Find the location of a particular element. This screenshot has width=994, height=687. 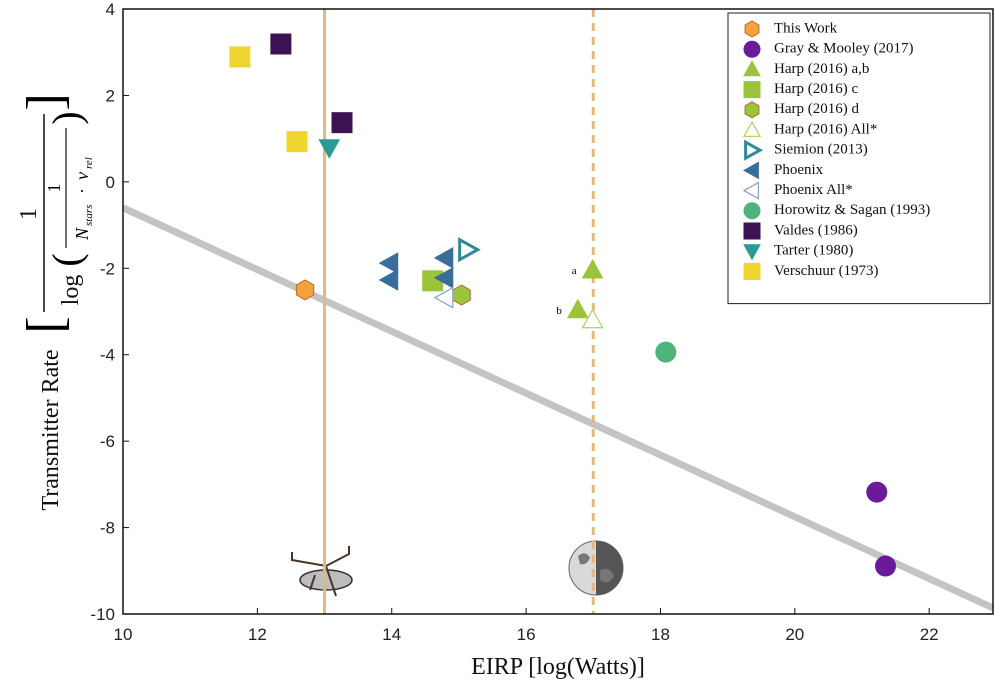

legend-label: Gray & Mooley (2017) is located at coordinates (844, 49).